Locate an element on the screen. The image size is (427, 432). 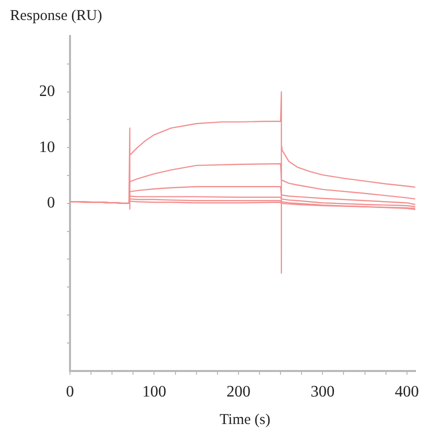
x-tick-label: 200 is located at coordinates (238, 392).